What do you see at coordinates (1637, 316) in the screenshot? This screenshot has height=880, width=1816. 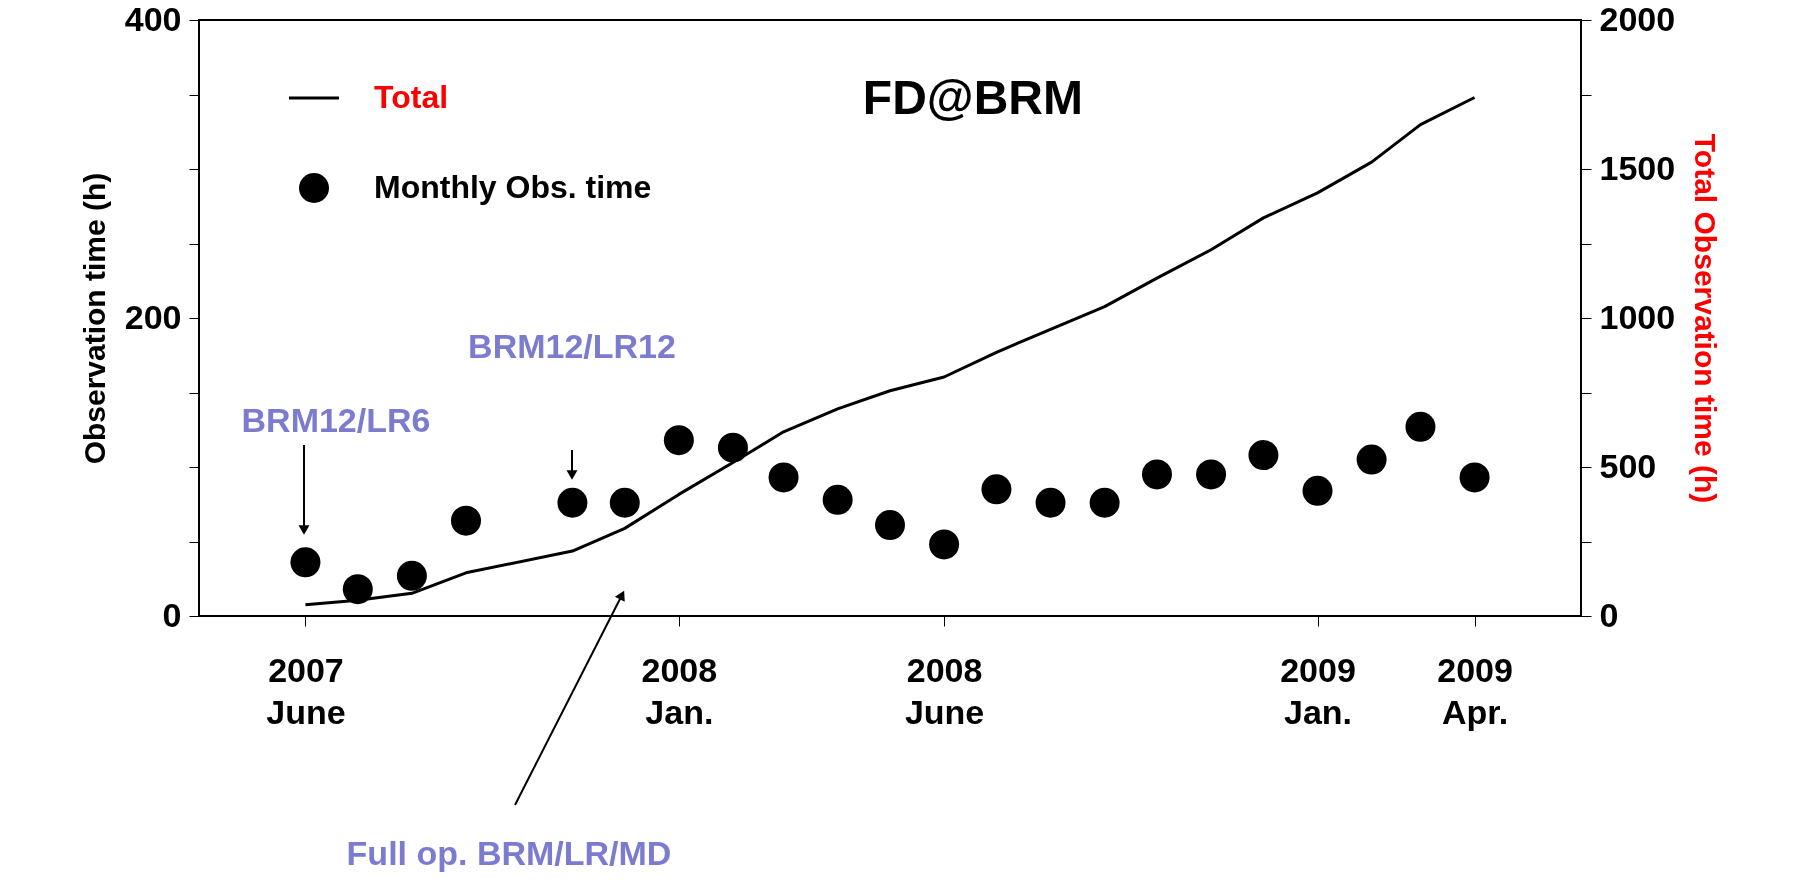 I see `y2-tick-label: 1000` at bounding box center [1637, 316].